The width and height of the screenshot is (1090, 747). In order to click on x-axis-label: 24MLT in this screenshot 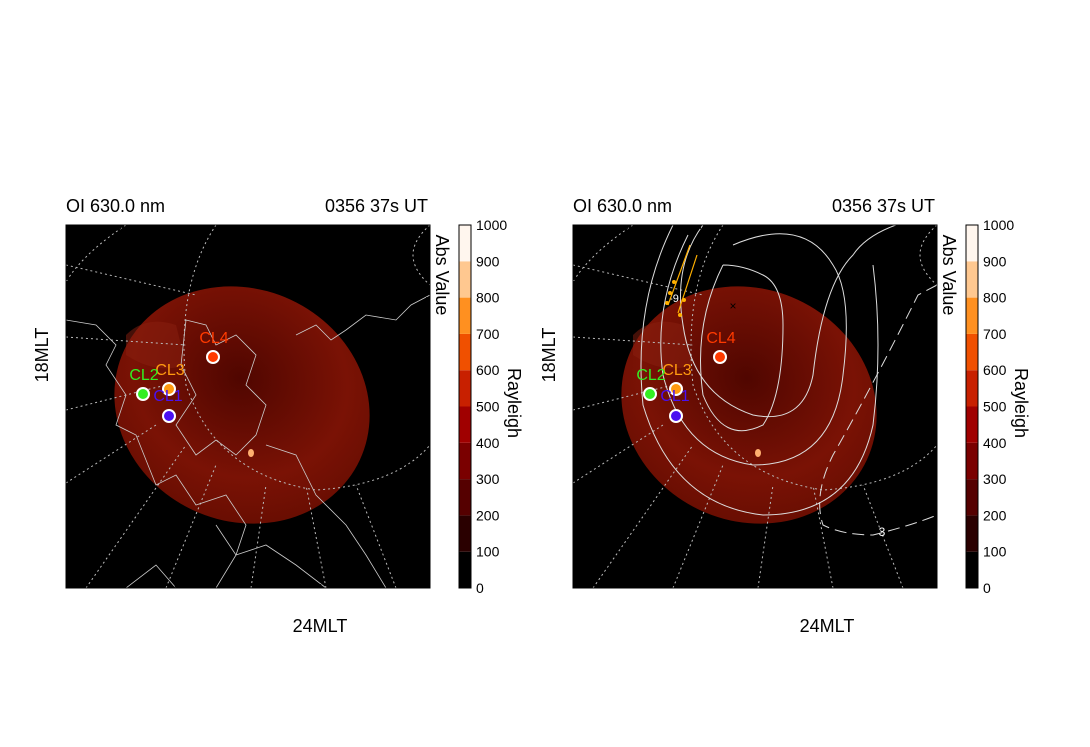, I will do `click(320, 626)`.